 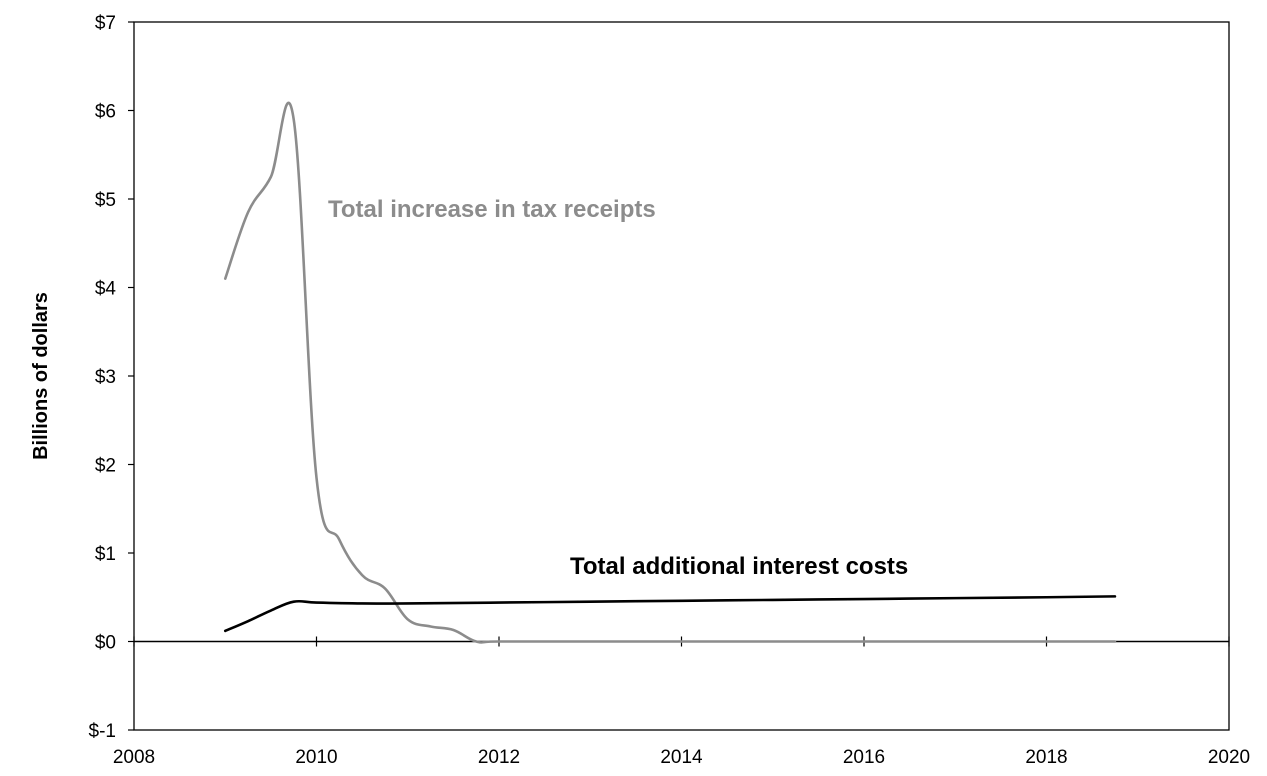 What do you see at coordinates (41, 376) in the screenshot?
I see `y-axis-title: Billions of dollars` at bounding box center [41, 376].